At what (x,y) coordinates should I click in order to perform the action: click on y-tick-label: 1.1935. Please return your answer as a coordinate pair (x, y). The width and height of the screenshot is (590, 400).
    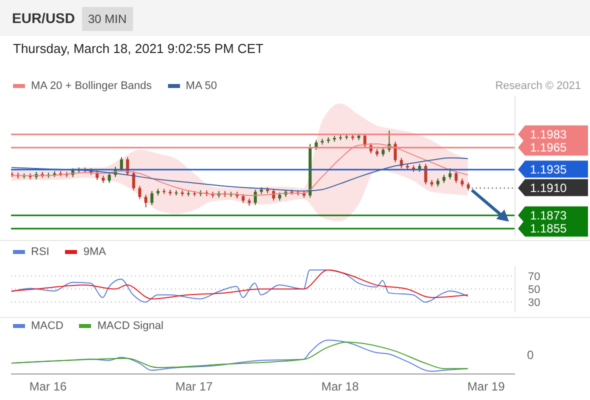
    Looking at the image, I should click on (549, 169).